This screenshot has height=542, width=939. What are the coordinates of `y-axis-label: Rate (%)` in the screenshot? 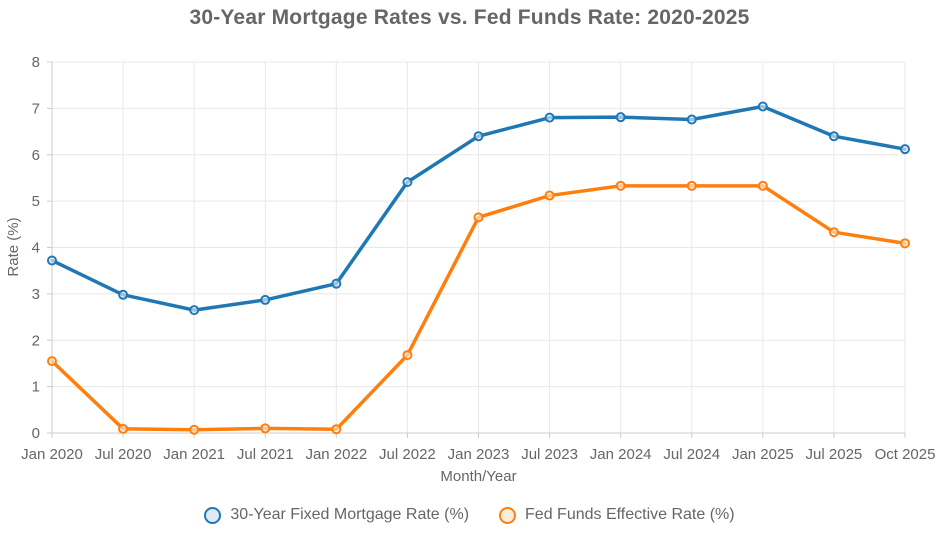 It's located at (13, 247).